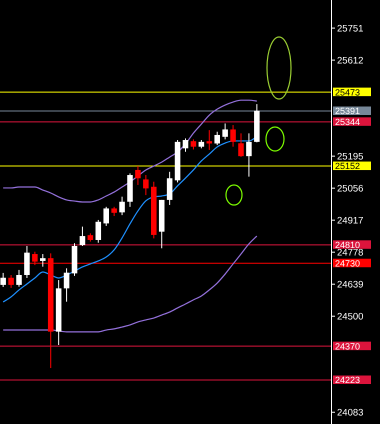 The image size is (380, 424). I want to click on ref-line-label: 25344, so click(347, 121).